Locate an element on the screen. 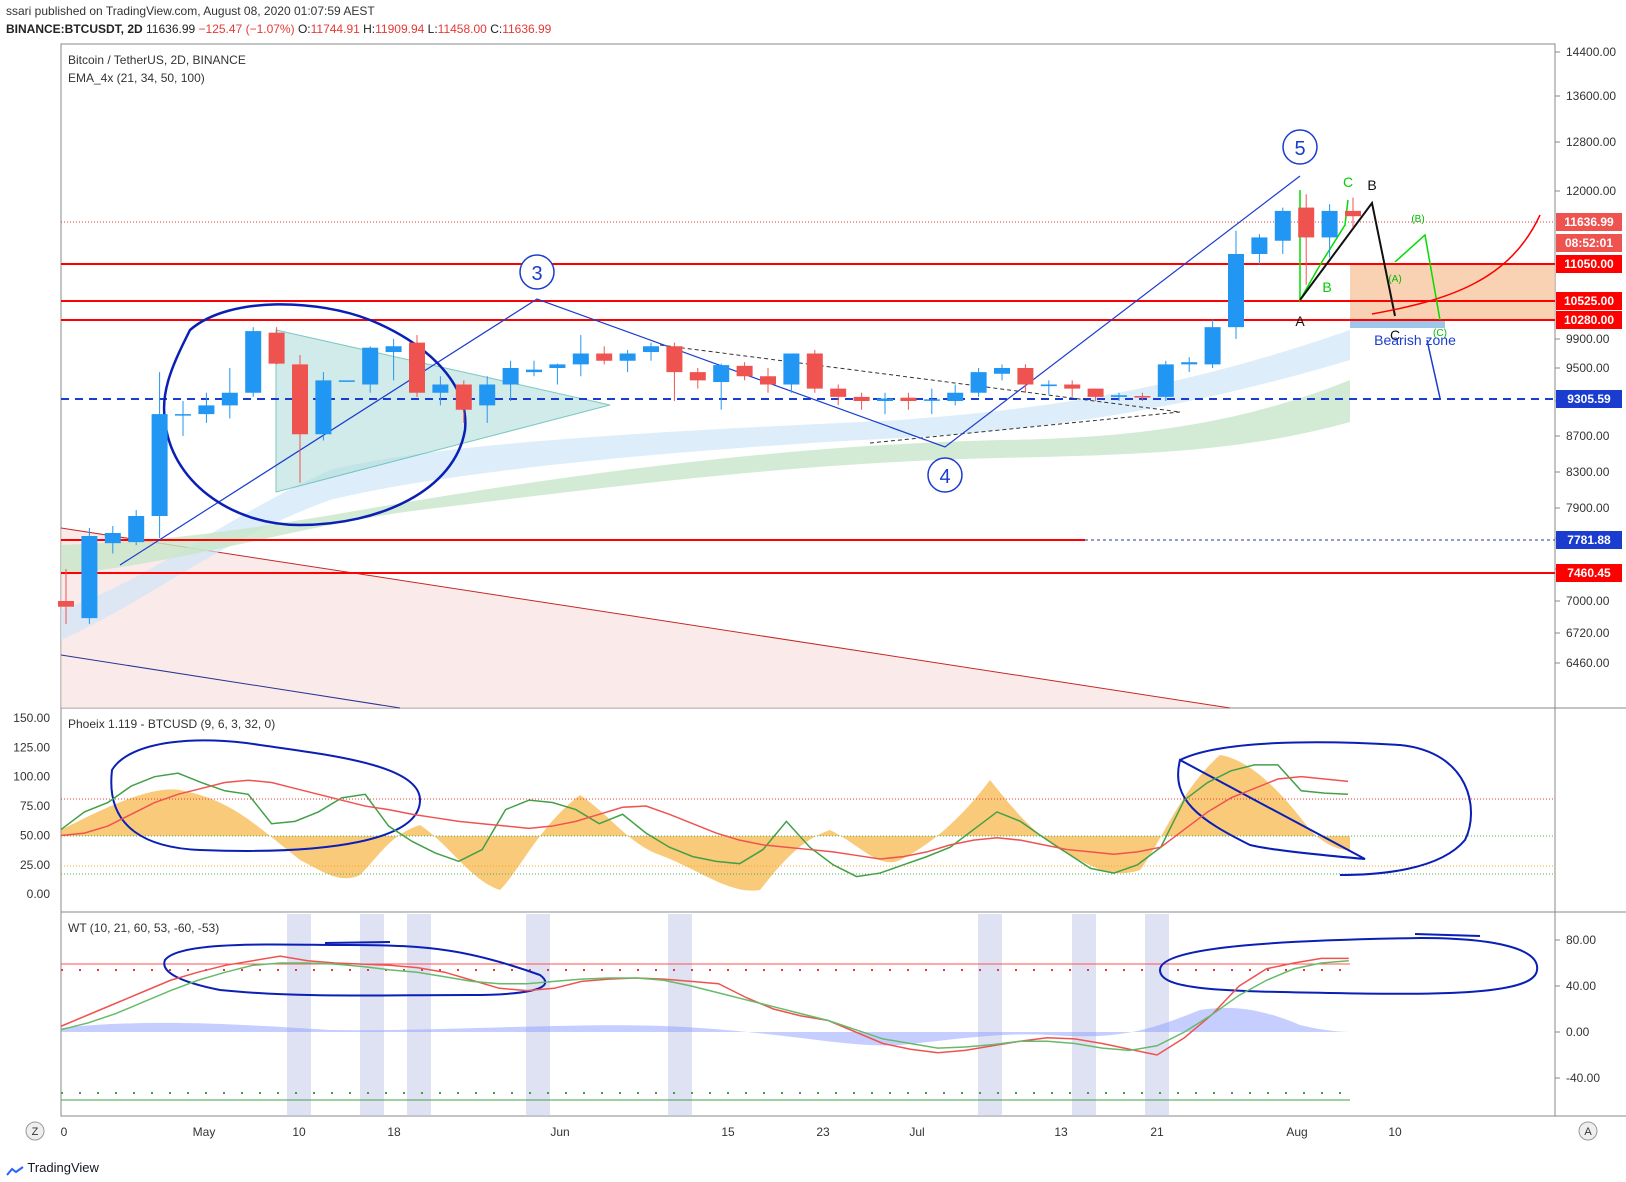 This screenshot has width=1626, height=1182. green-abc-path is located at coordinates (1324, 246).